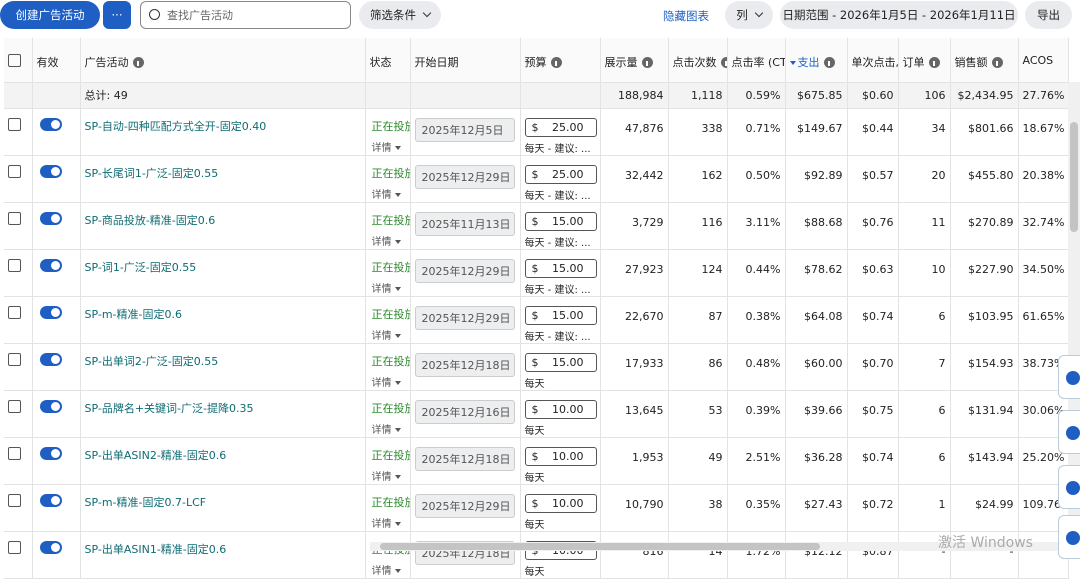  What do you see at coordinates (1048, 15) in the screenshot?
I see `export-button: 导出` at bounding box center [1048, 15].